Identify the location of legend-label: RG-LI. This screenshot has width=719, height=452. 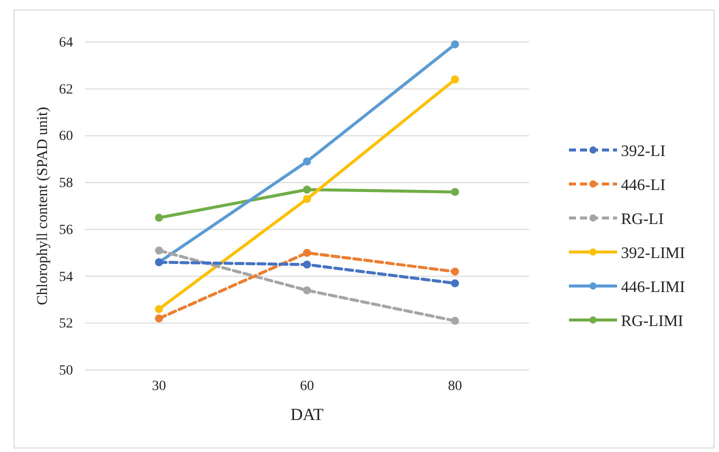
(642, 219).